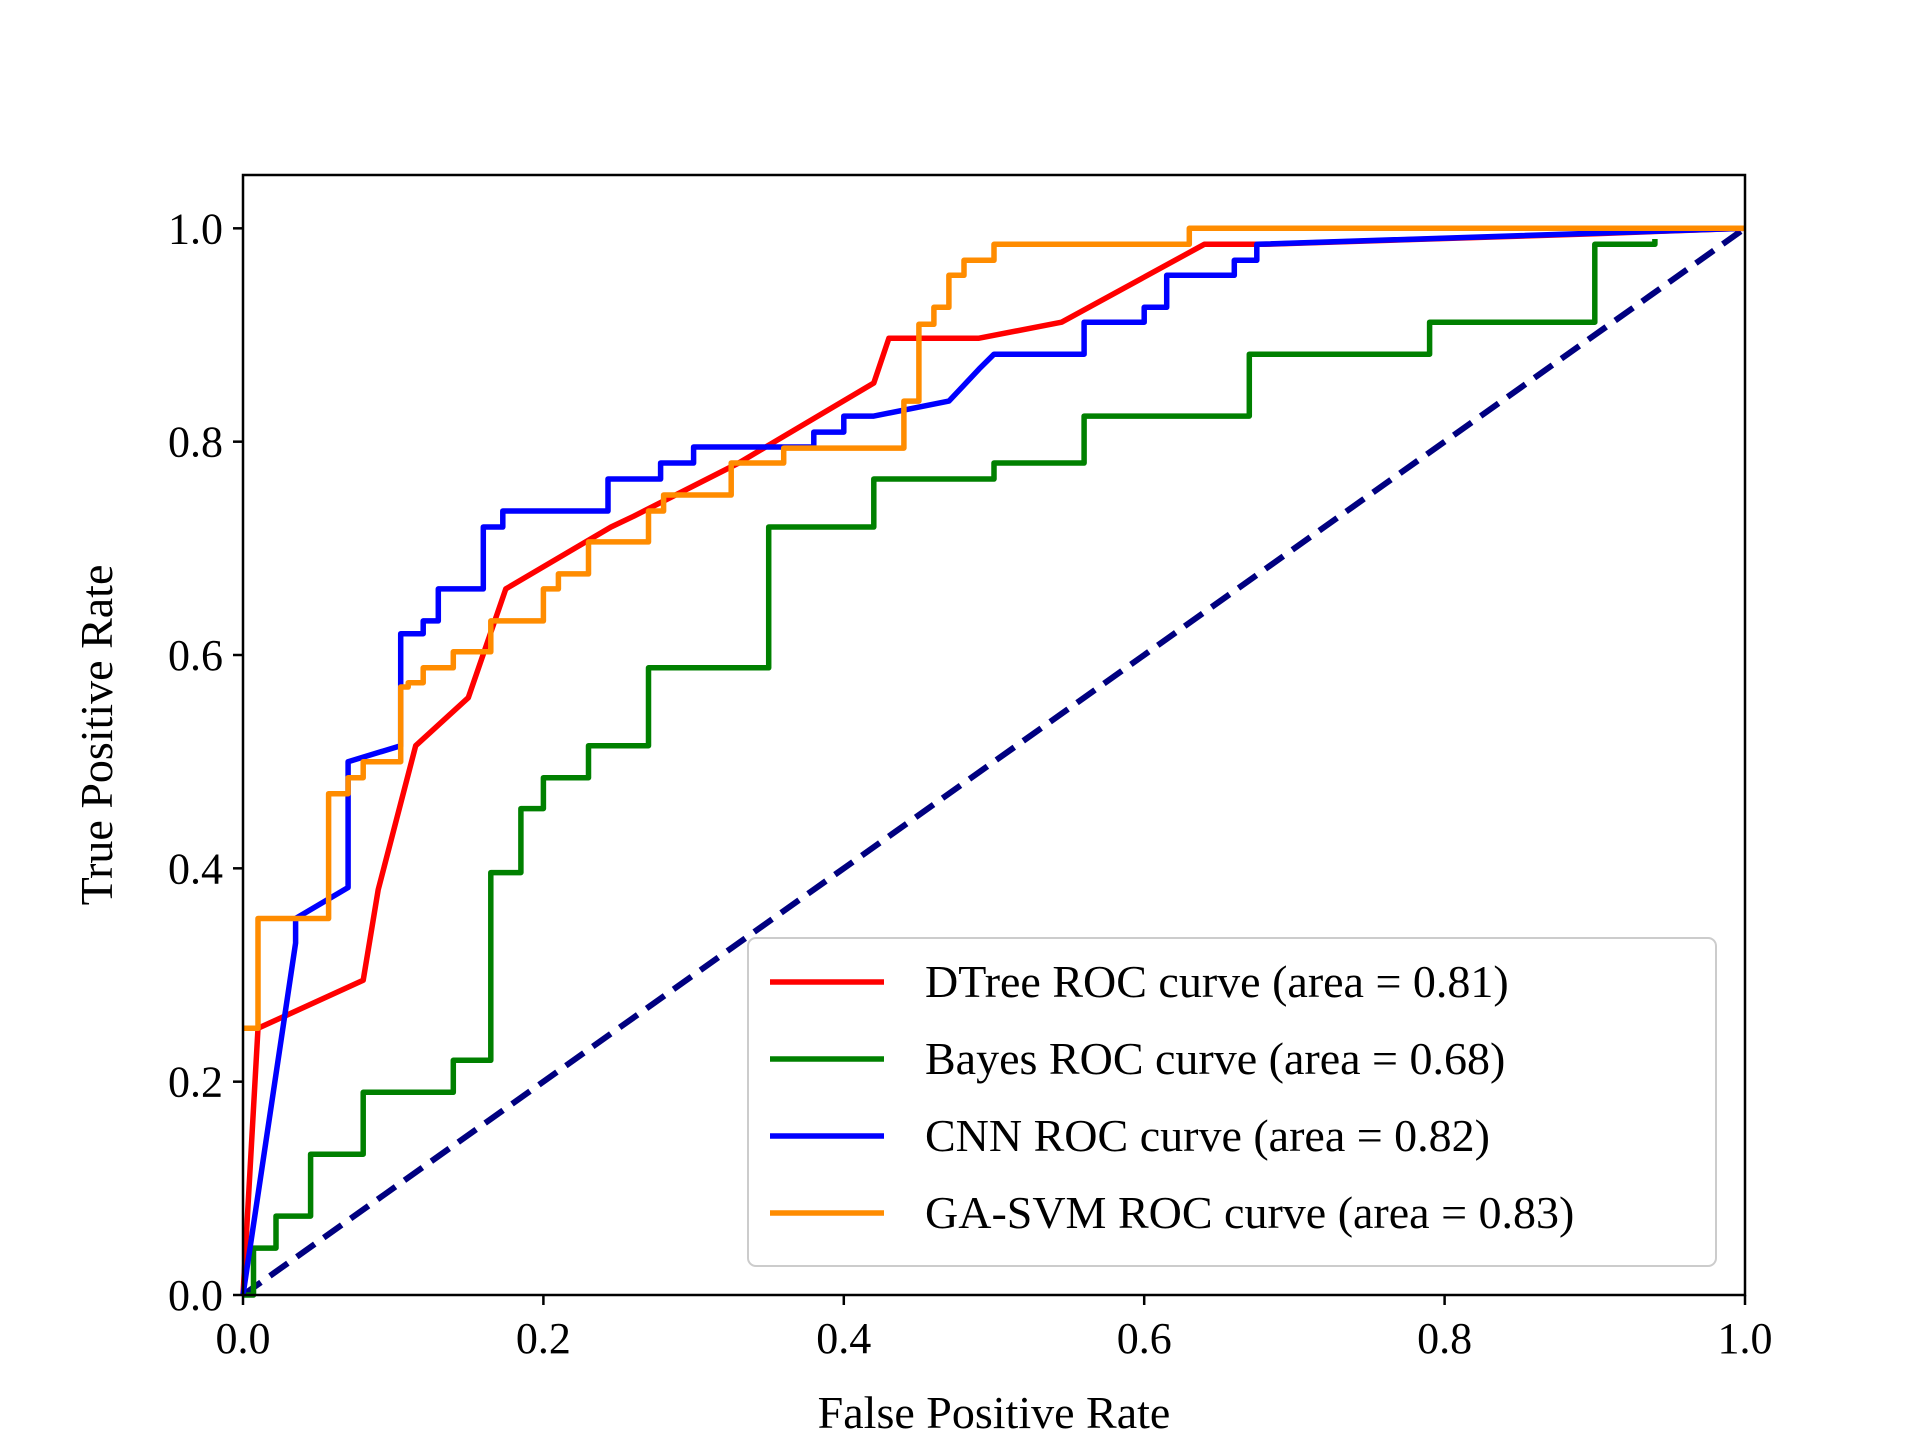 Image resolution: width=1920 pixels, height=1440 pixels. What do you see at coordinates (195, 1082) in the screenshot?
I see `y-tick-label-1: 0.2` at bounding box center [195, 1082].